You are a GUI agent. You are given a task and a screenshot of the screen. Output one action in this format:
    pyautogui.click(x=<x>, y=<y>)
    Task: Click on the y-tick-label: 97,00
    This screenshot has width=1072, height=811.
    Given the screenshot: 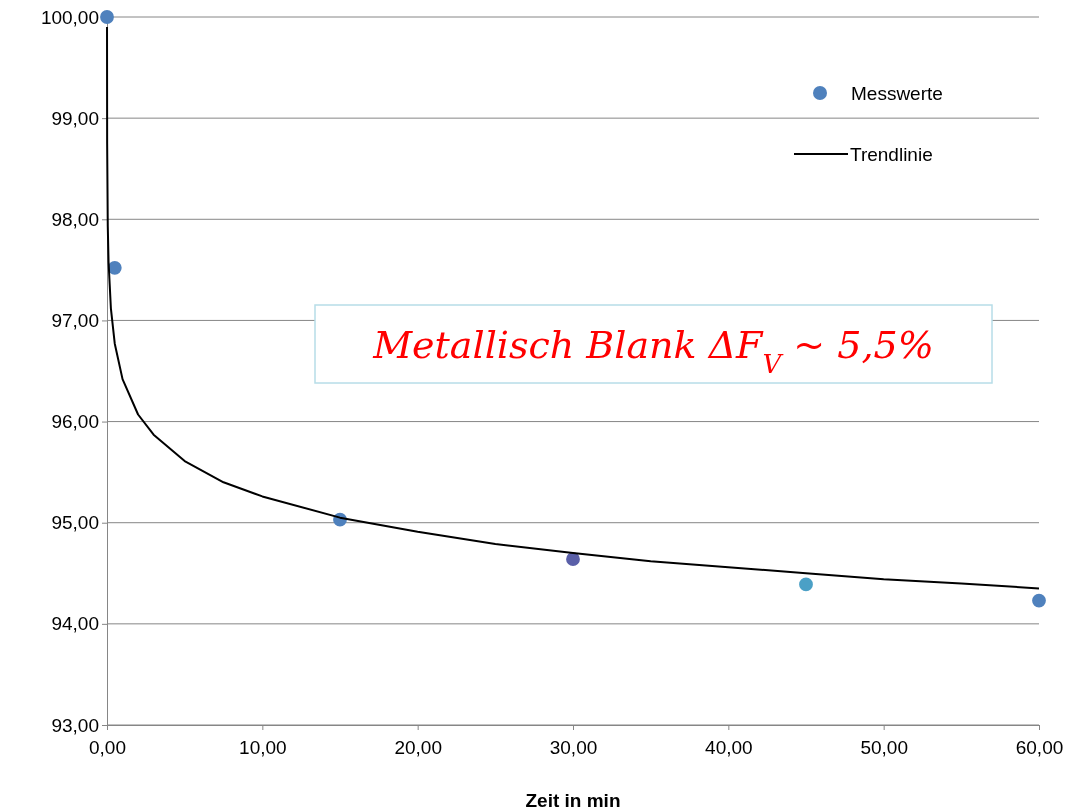 What is the action you would take?
    pyautogui.click(x=75, y=321)
    